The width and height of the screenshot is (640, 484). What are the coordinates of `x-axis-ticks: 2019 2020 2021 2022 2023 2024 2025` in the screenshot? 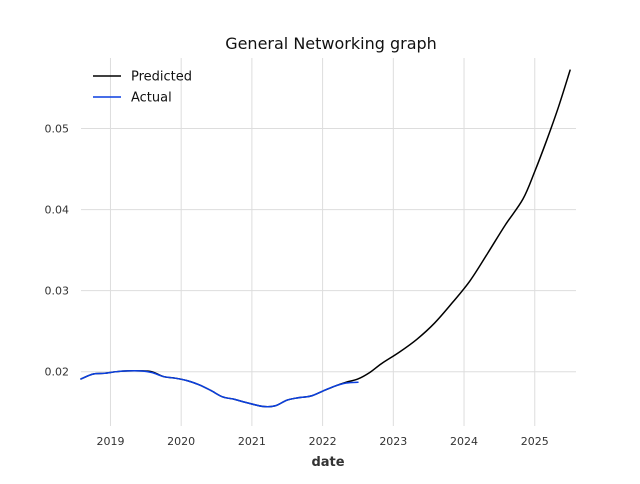 It's located at (322, 441).